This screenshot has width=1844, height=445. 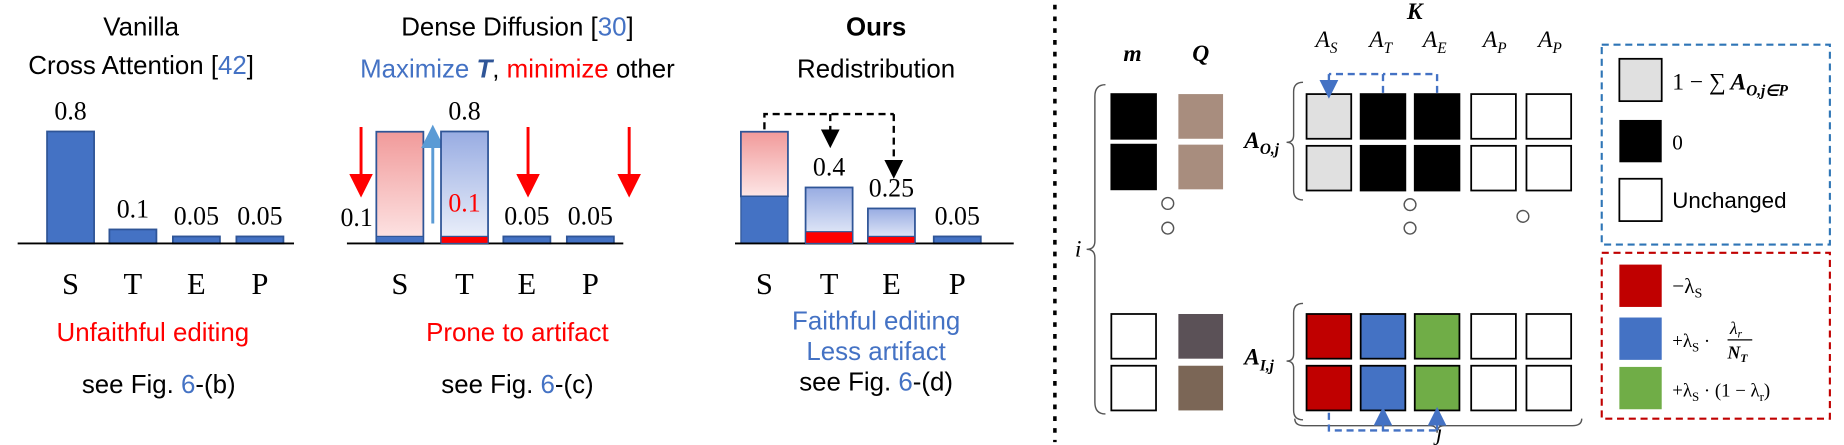 What do you see at coordinates (1733, 328) in the screenshot?
I see `part: λ` at bounding box center [1733, 328].